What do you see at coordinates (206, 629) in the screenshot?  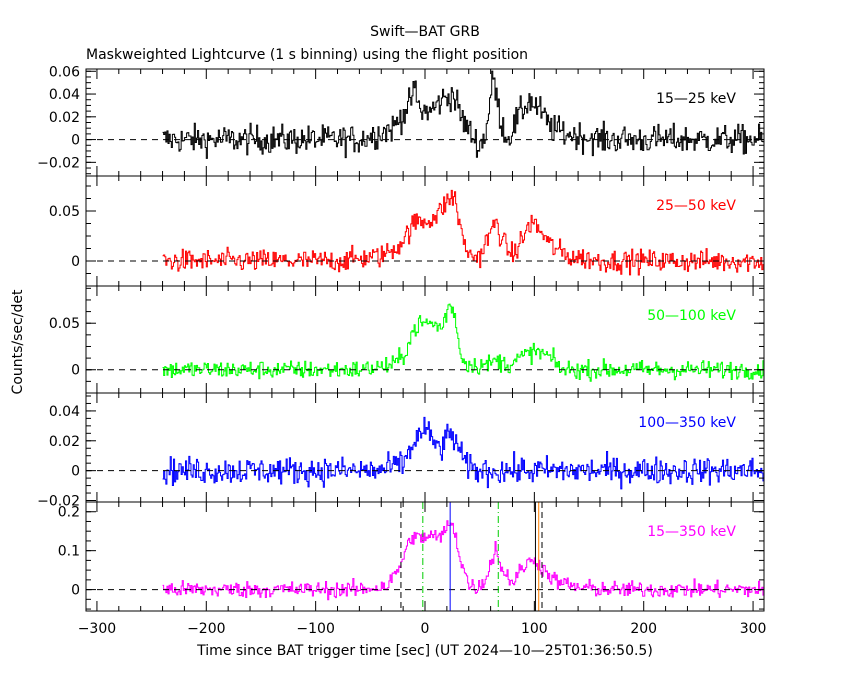 I see `x-tick-label: −200` at bounding box center [206, 629].